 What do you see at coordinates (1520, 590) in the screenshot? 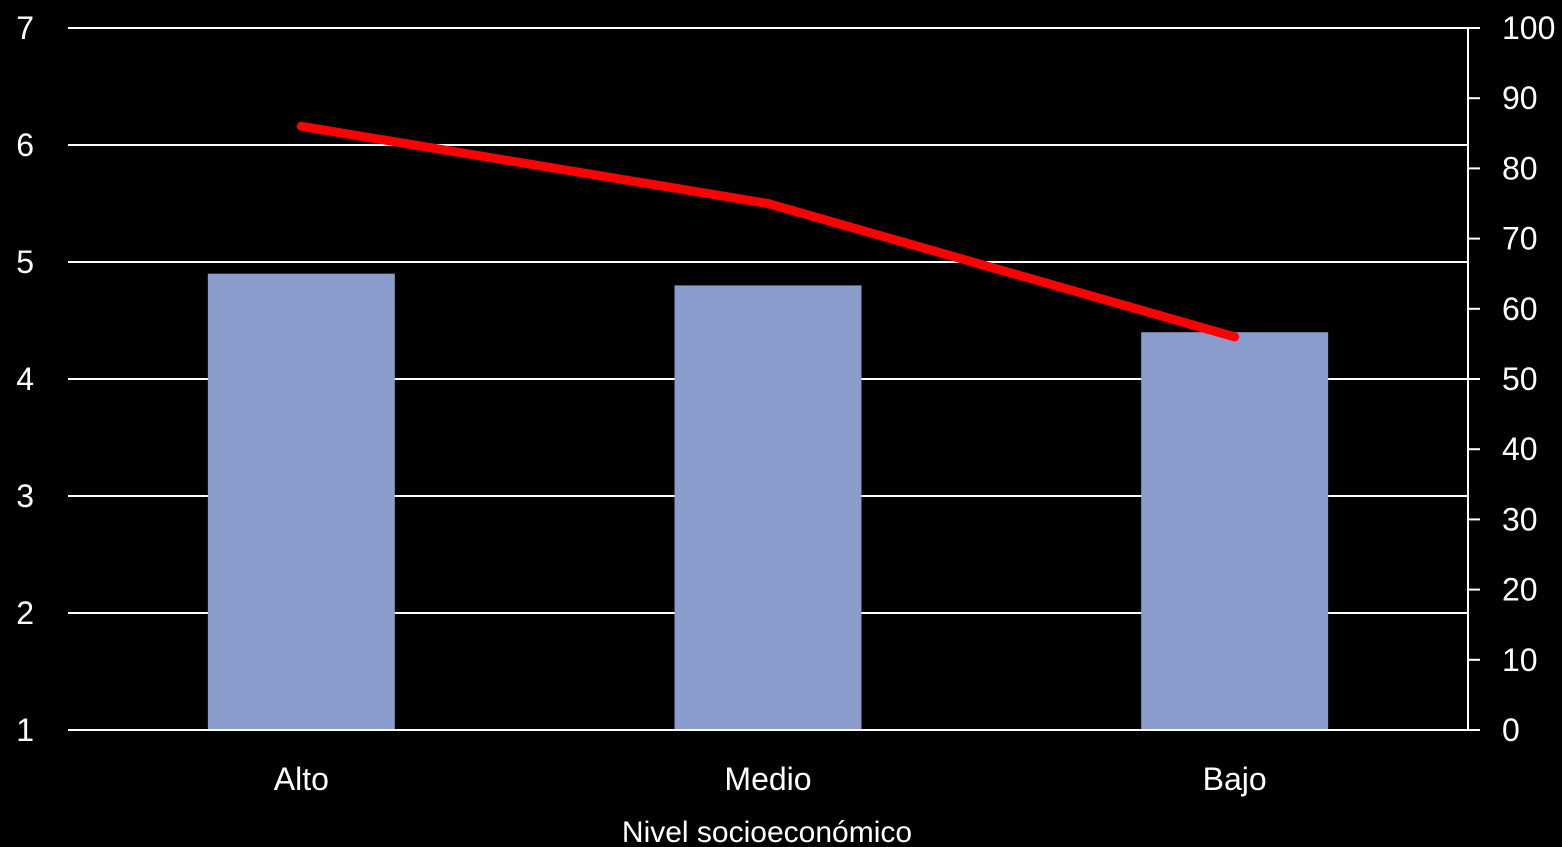
I see `right-tick-label: 20` at bounding box center [1520, 590].